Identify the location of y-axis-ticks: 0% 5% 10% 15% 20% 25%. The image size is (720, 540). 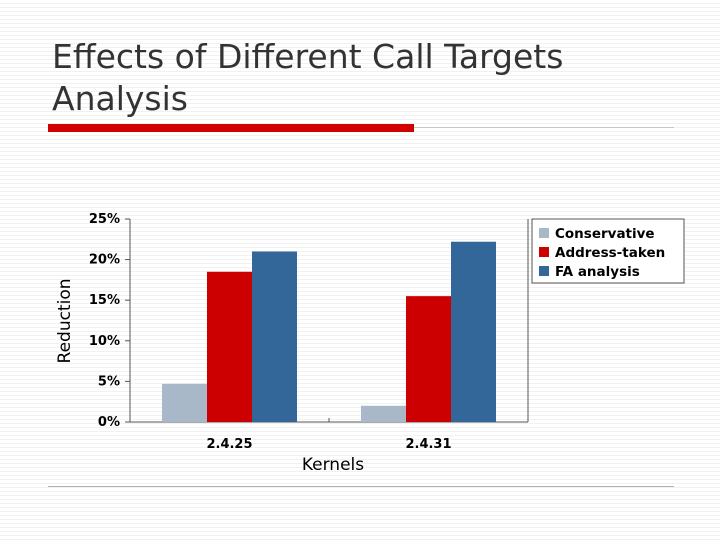
(109, 321).